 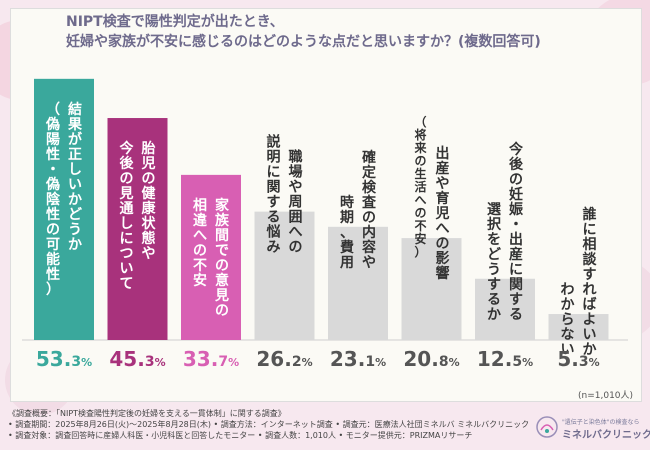 What do you see at coordinates (127, 216) in the screenshot?
I see `bar-label-2-line-2: 今後の見通しについて` at bounding box center [127, 216].